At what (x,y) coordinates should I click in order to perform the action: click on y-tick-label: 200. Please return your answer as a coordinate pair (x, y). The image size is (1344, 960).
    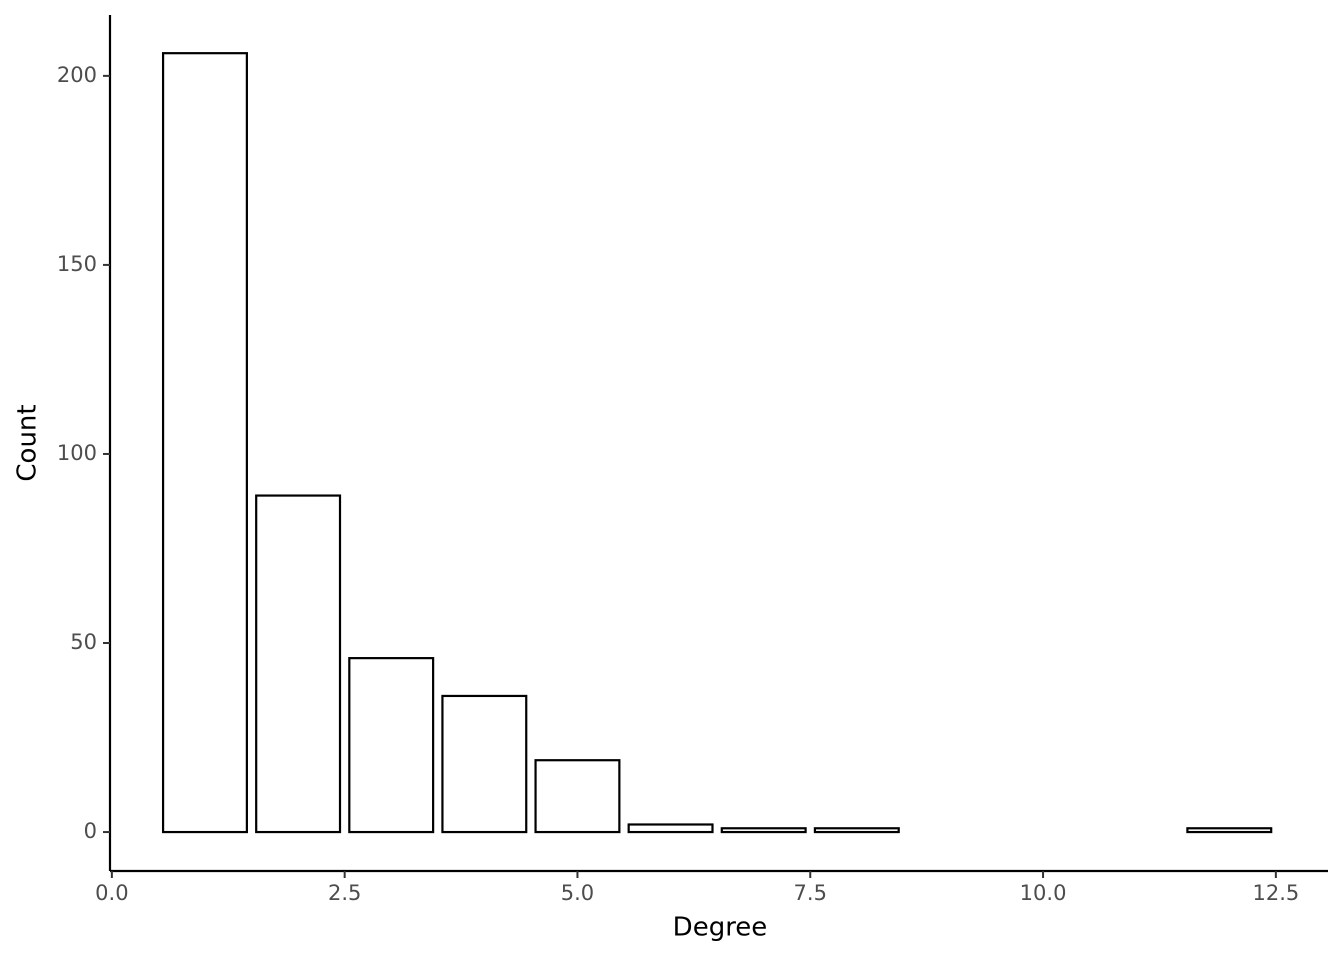
    Looking at the image, I should click on (77, 75).